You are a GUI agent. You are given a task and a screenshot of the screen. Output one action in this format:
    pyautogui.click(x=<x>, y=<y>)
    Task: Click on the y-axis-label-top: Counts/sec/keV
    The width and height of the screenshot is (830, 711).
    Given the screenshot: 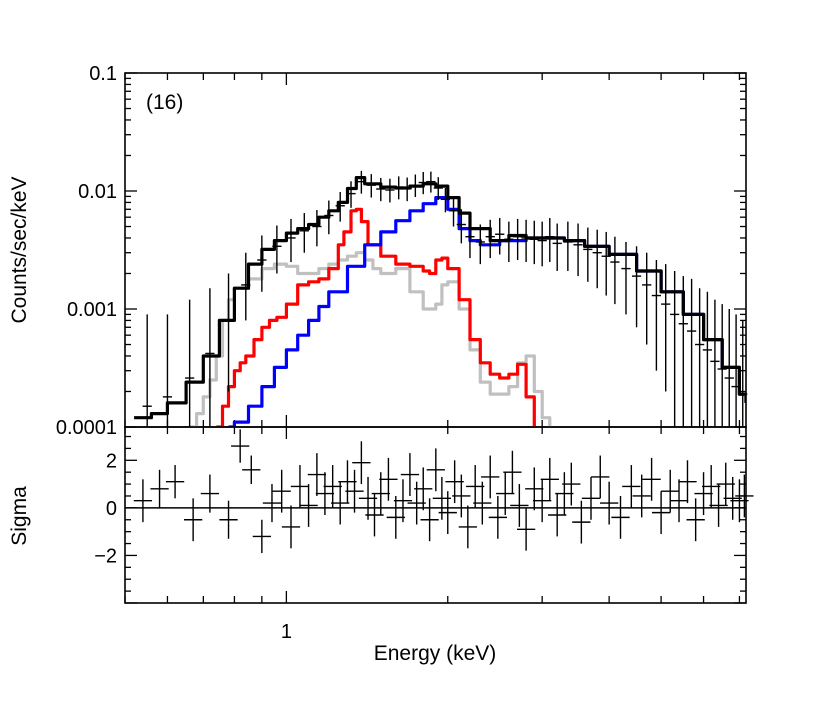 What is the action you would take?
    pyautogui.click(x=19, y=249)
    